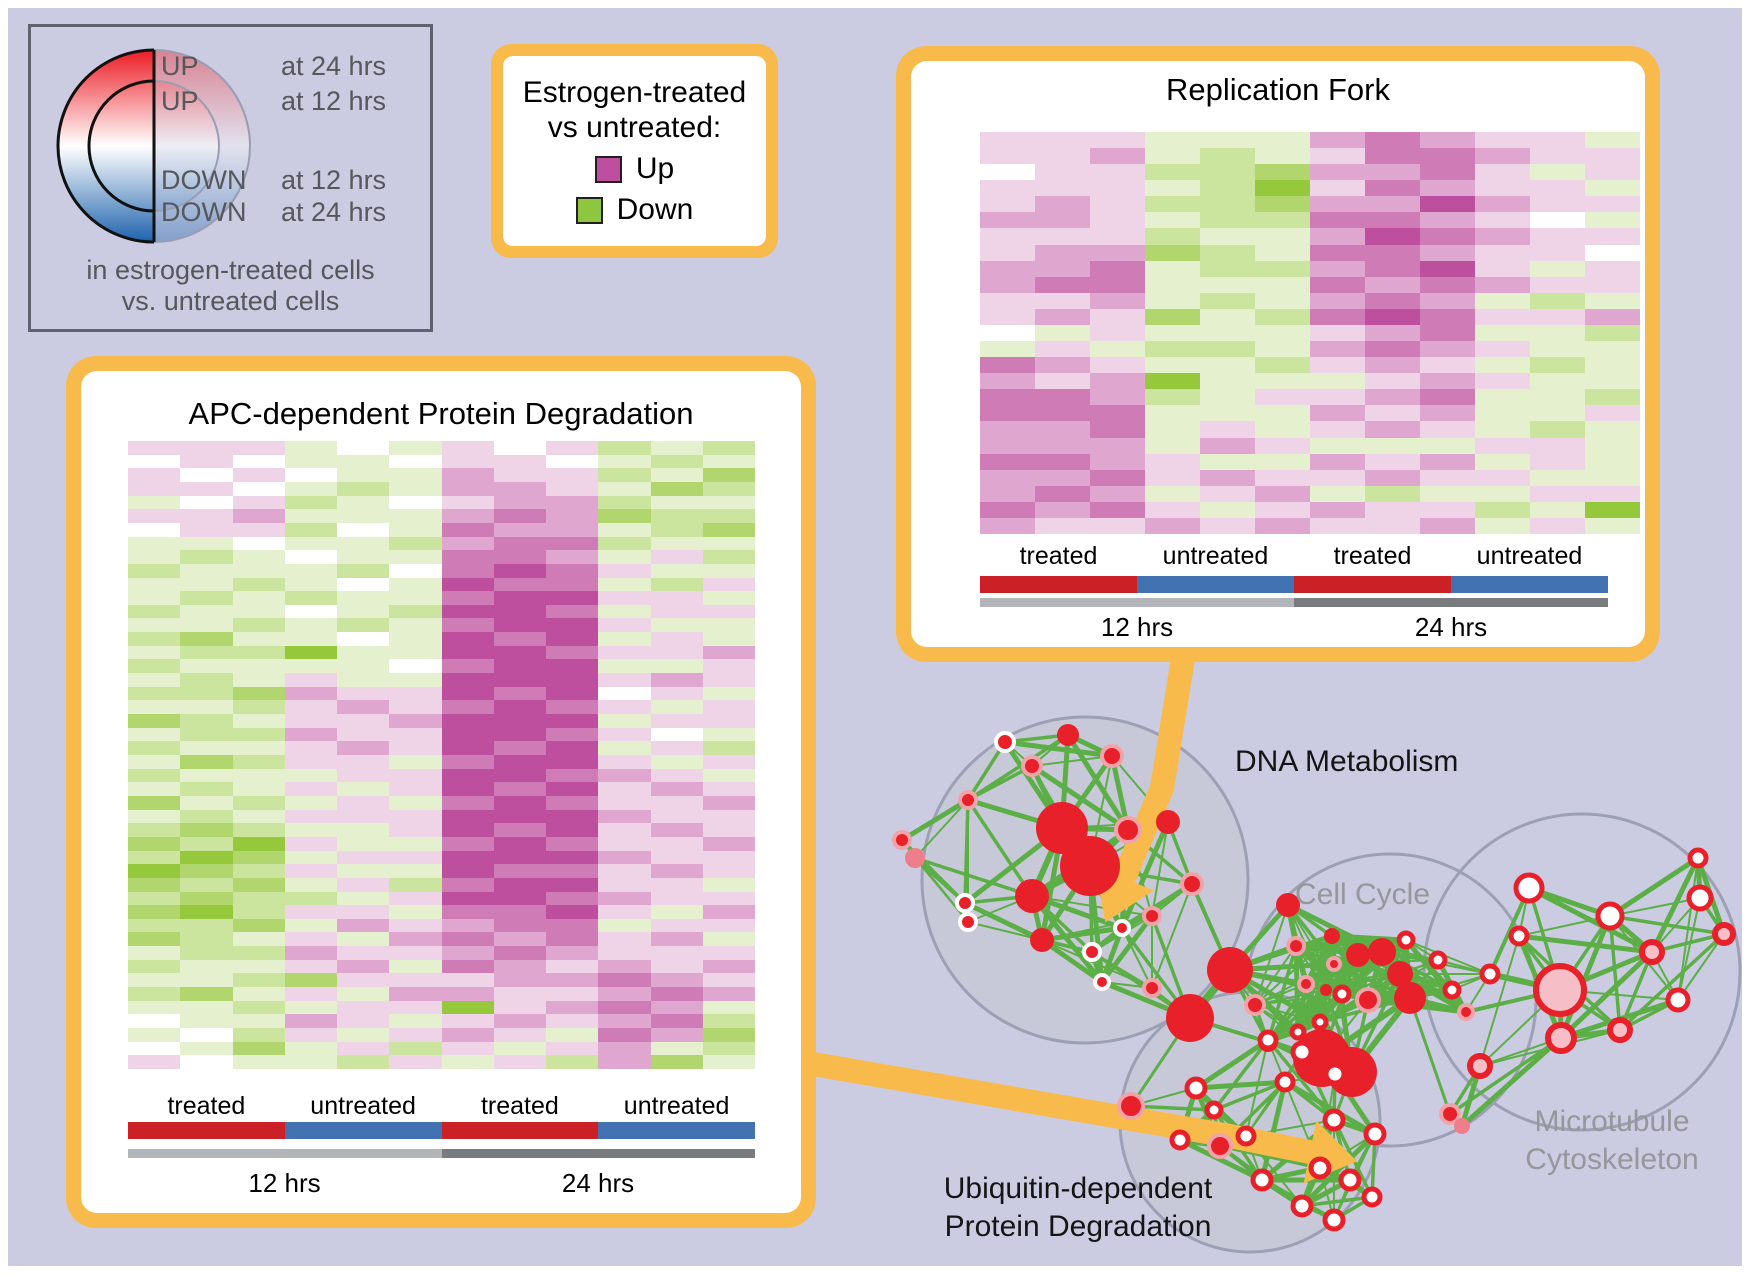 The width and height of the screenshot is (1750, 1279). Describe the element at coordinates (519, 1106) in the screenshot. I see `group-label: treated` at that location.